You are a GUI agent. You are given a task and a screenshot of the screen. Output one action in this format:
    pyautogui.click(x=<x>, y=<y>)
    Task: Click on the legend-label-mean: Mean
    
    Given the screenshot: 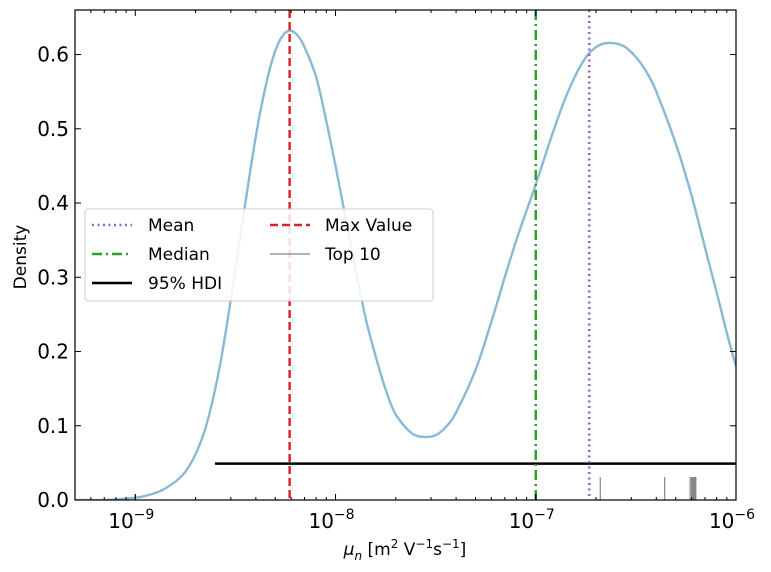 What is the action you would take?
    pyautogui.click(x=171, y=226)
    